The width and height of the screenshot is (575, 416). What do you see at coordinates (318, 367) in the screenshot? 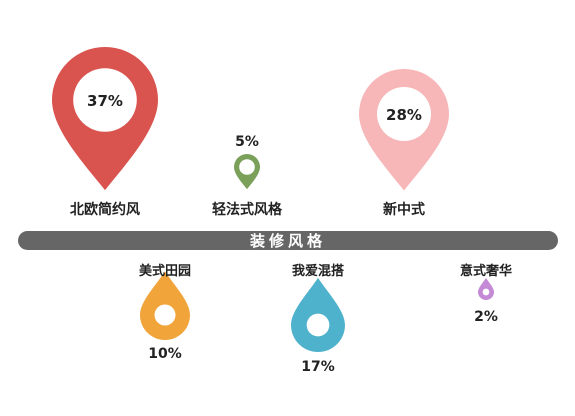
I see `value-label-4: 17%` at bounding box center [318, 367].